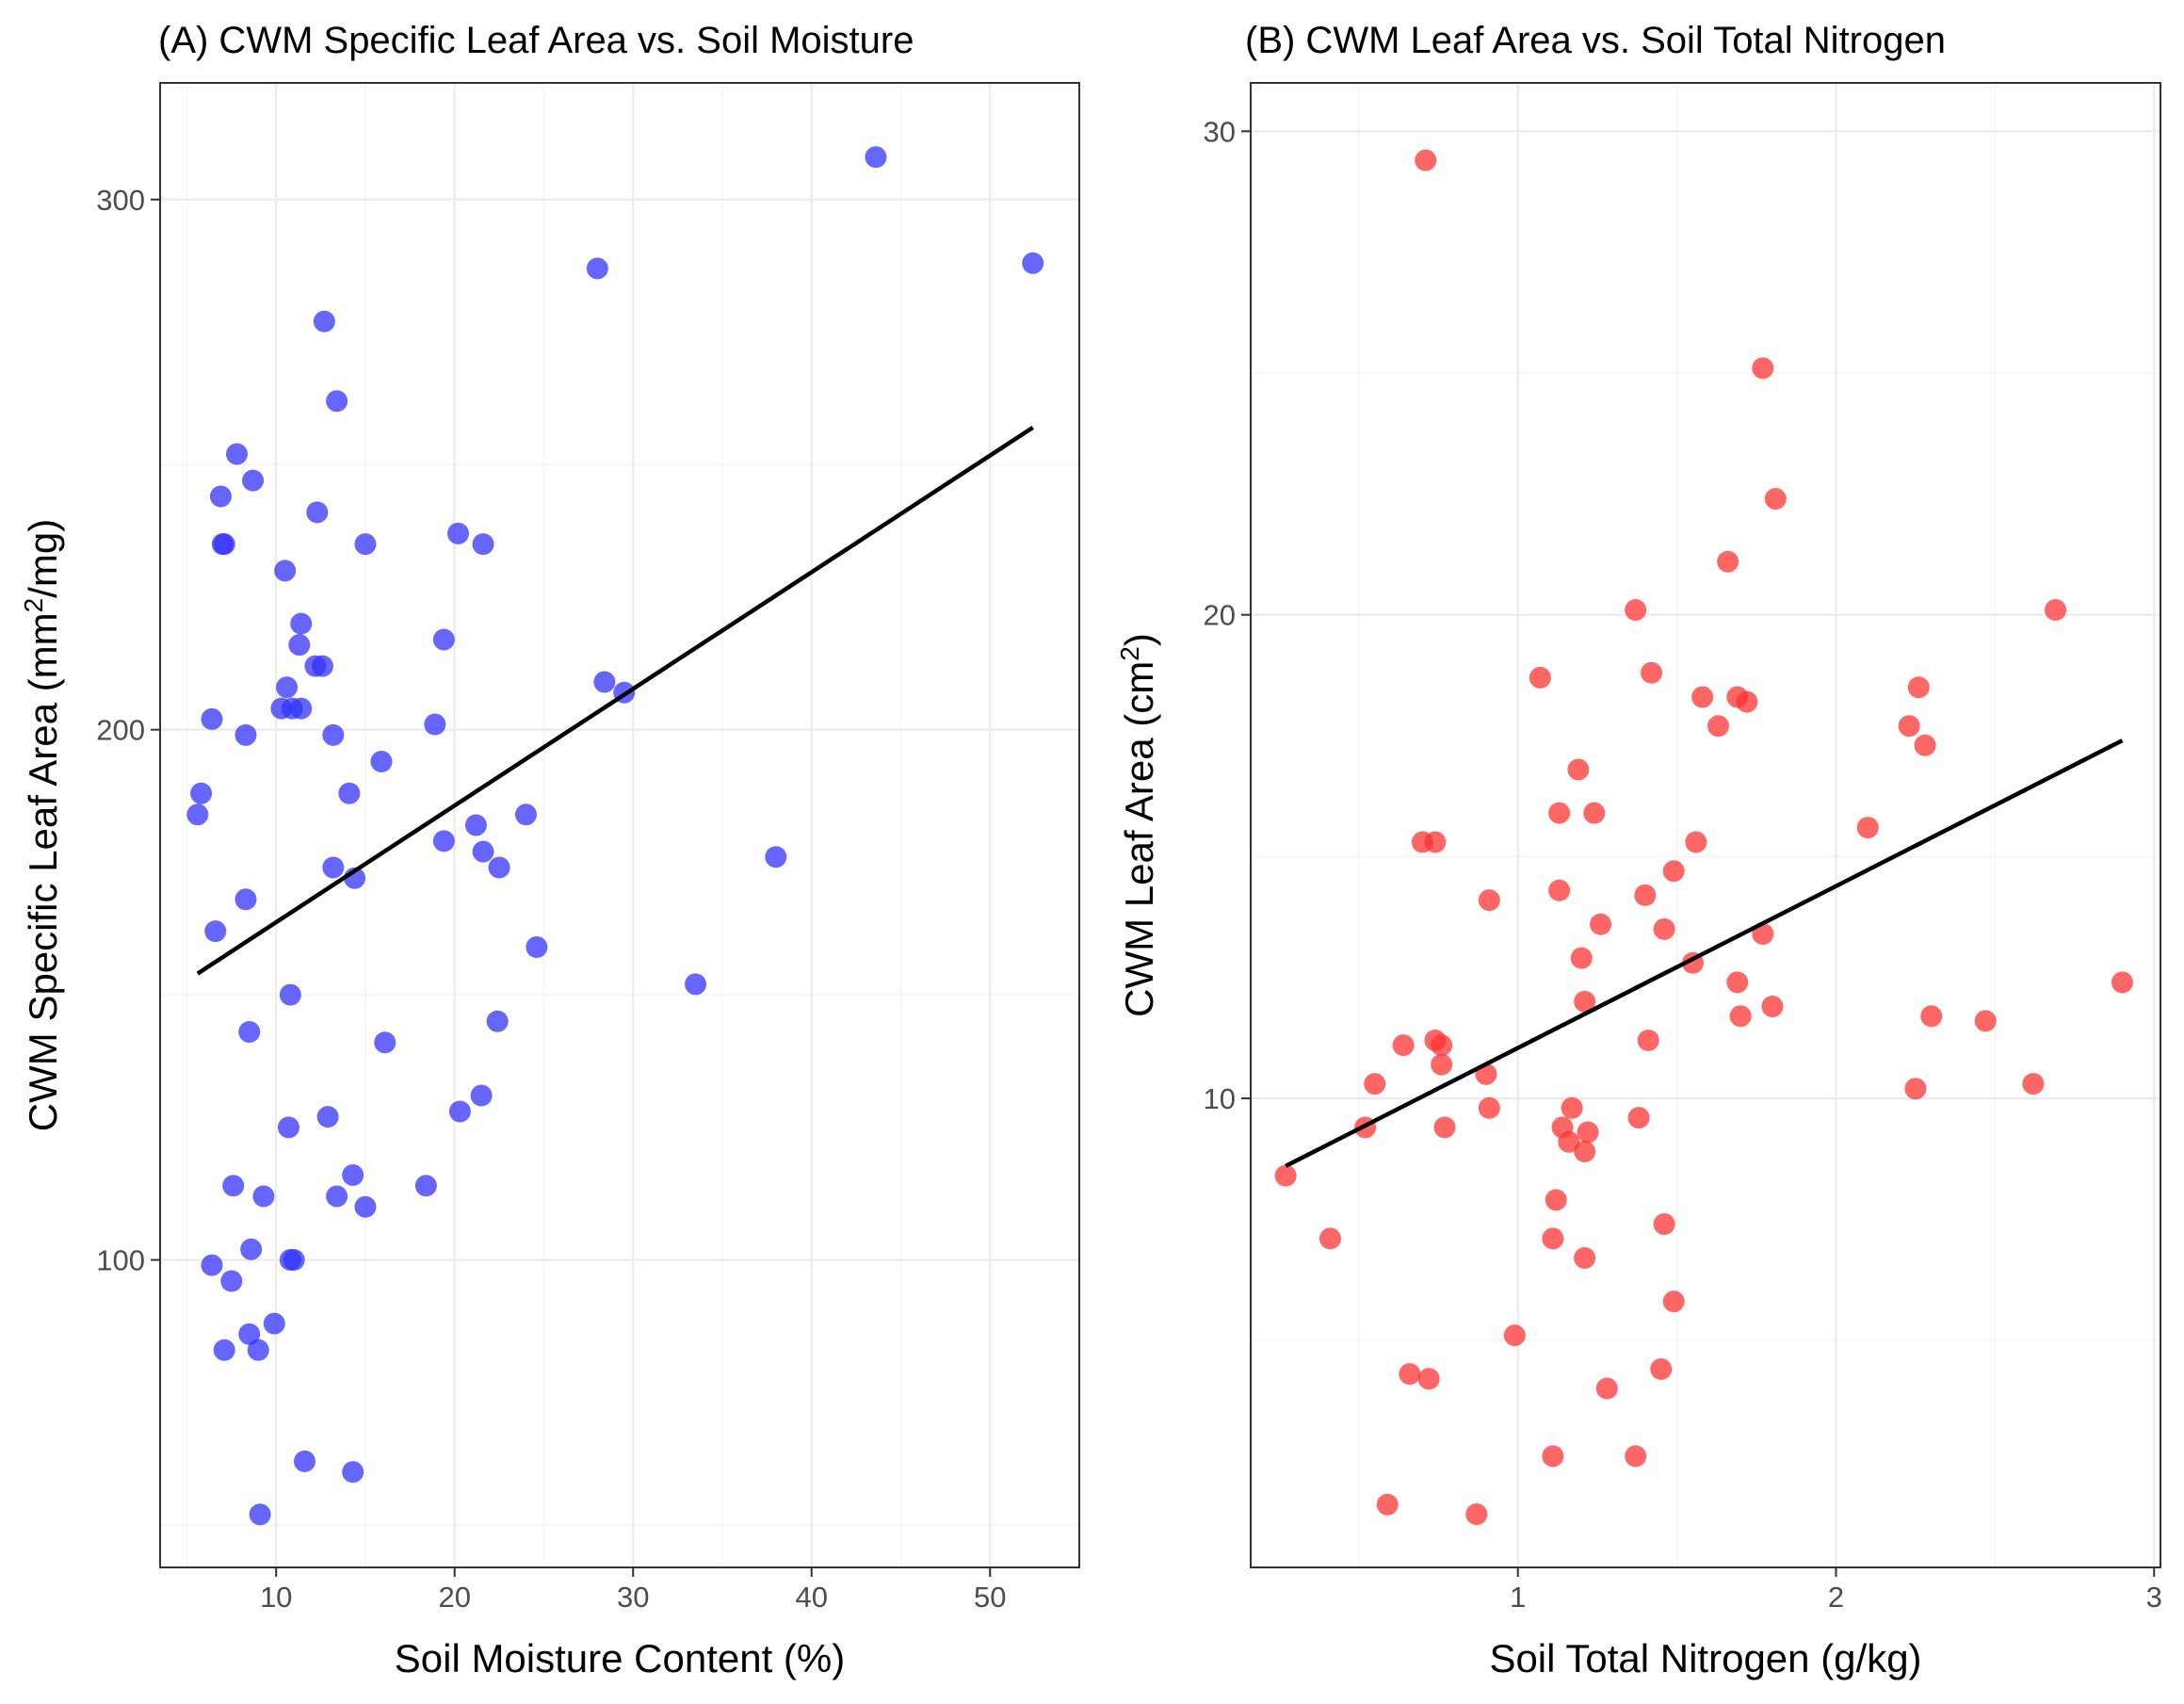  I want to click on panel-a-x-tick-label-4: 50, so click(990, 1598).